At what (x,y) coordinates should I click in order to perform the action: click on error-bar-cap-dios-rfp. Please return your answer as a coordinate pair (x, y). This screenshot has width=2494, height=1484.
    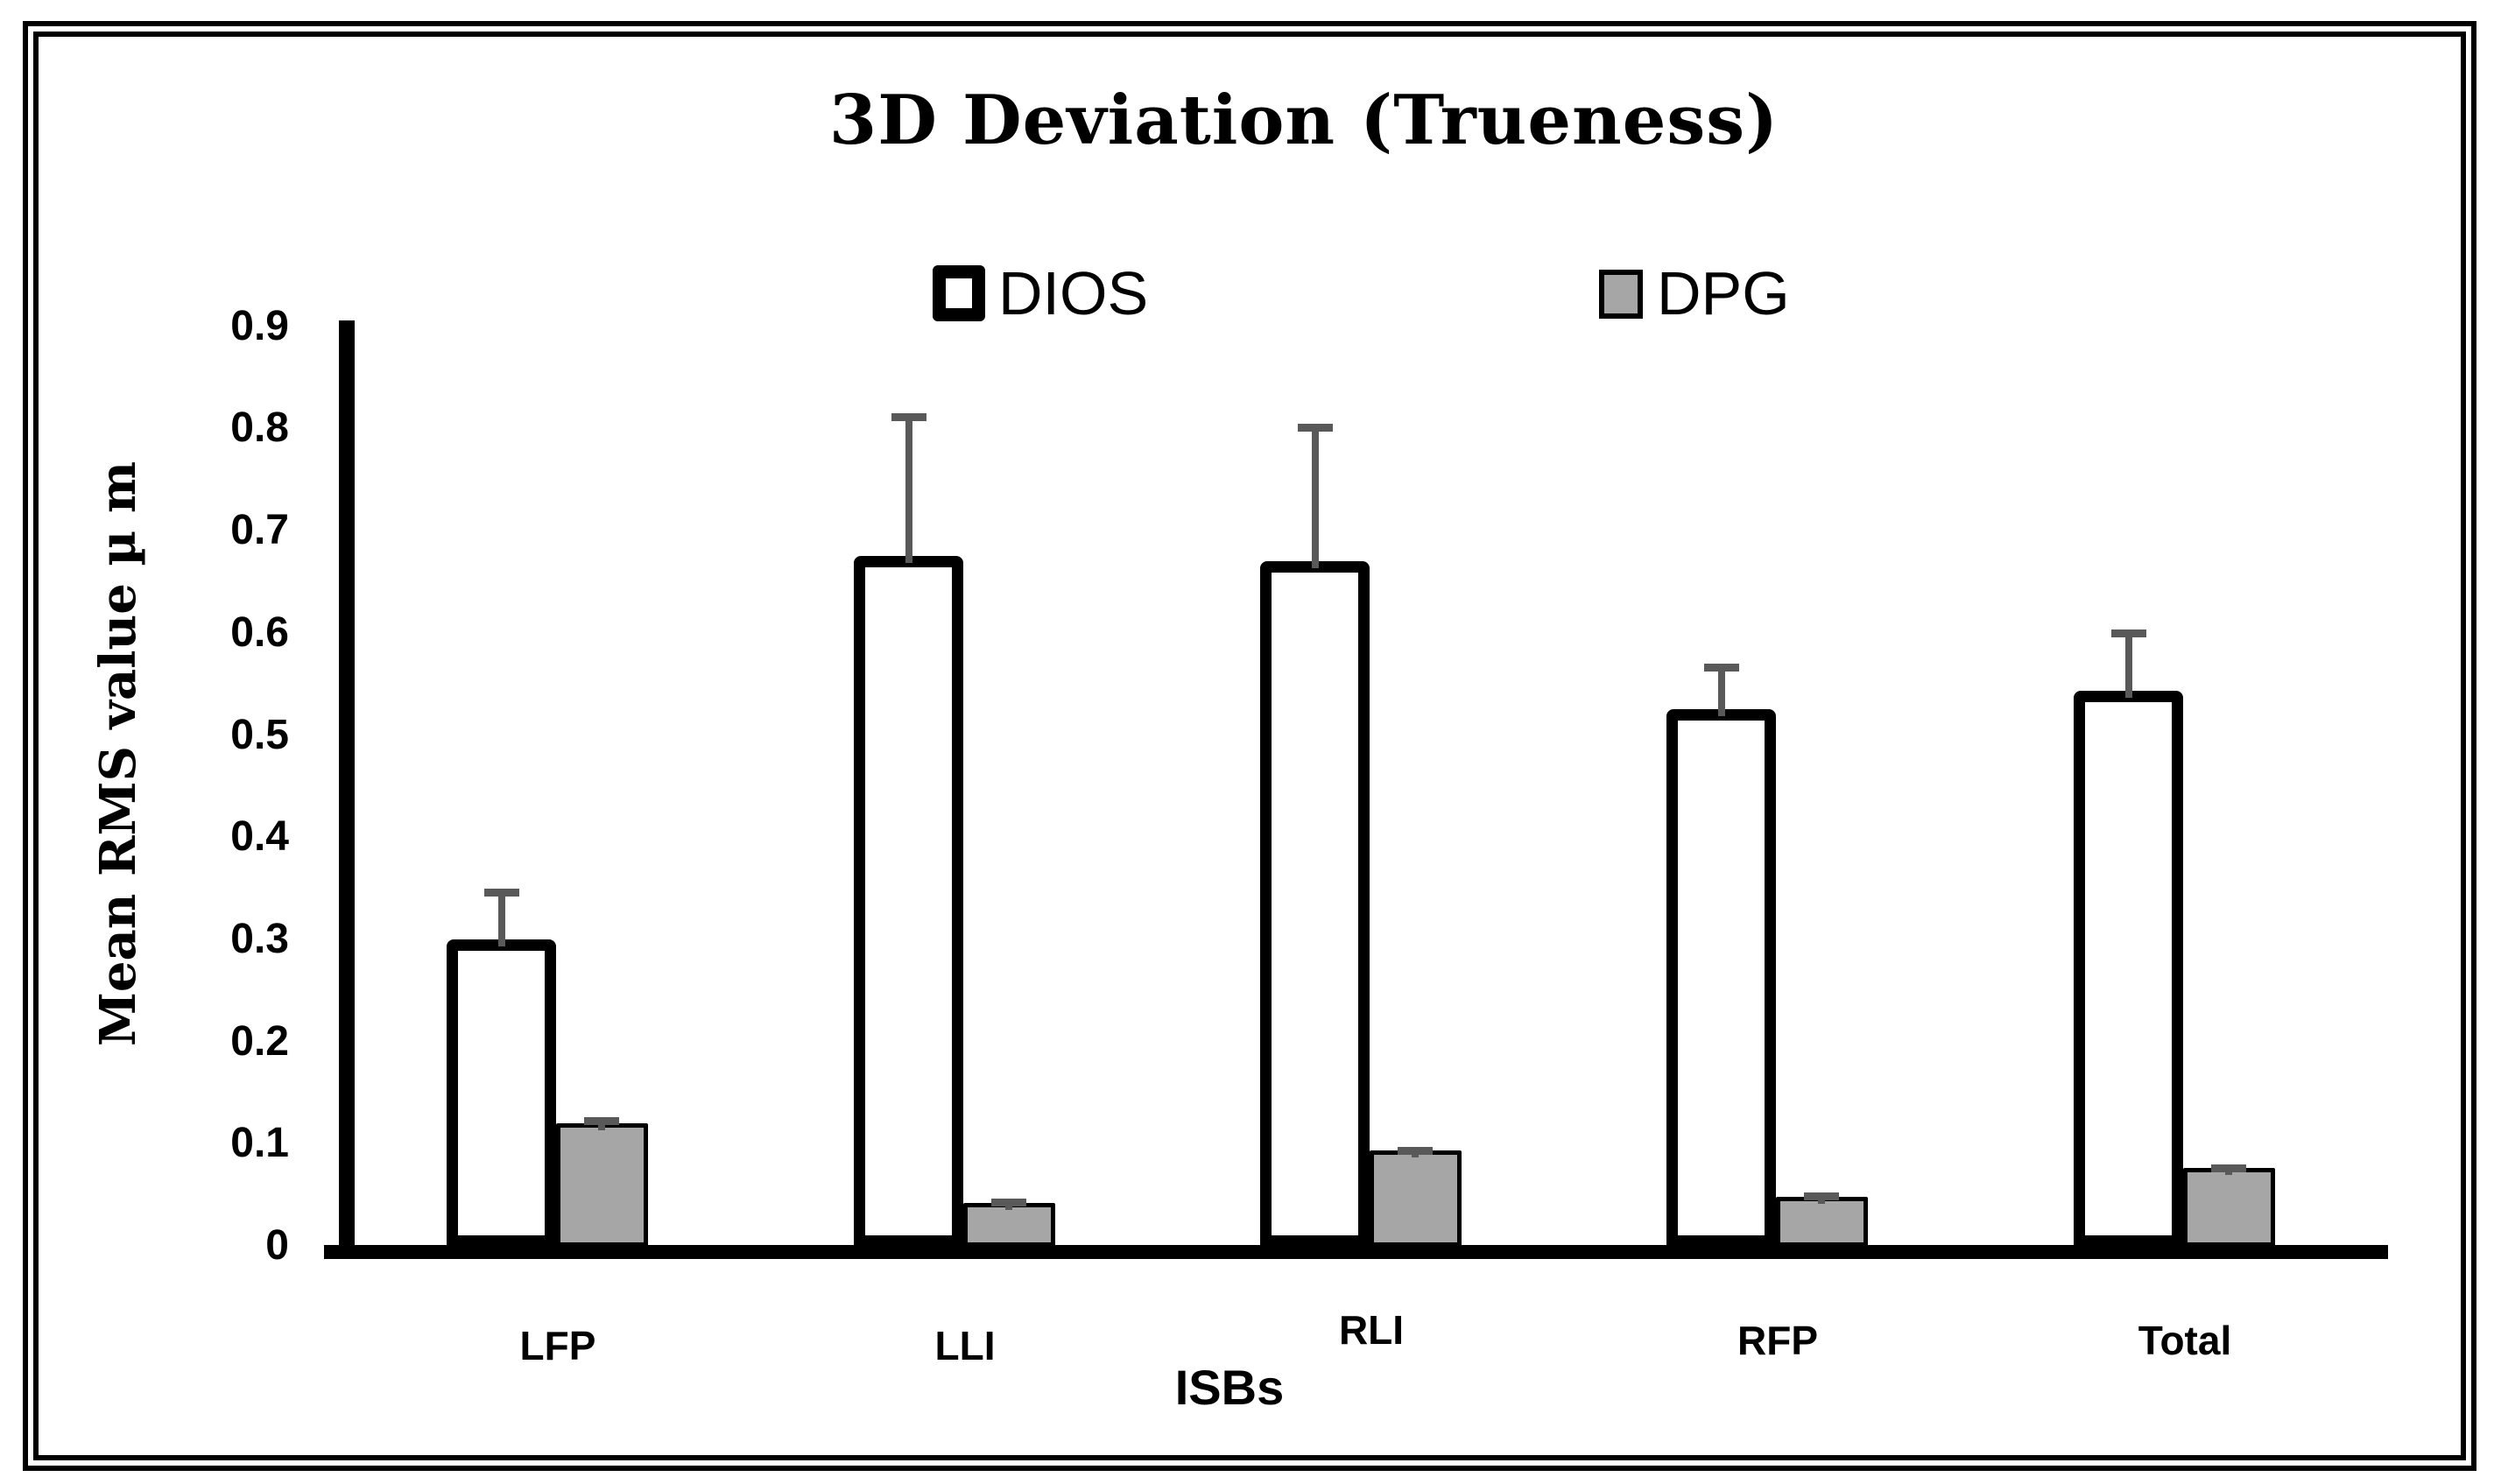
    Looking at the image, I should click on (1721, 668).